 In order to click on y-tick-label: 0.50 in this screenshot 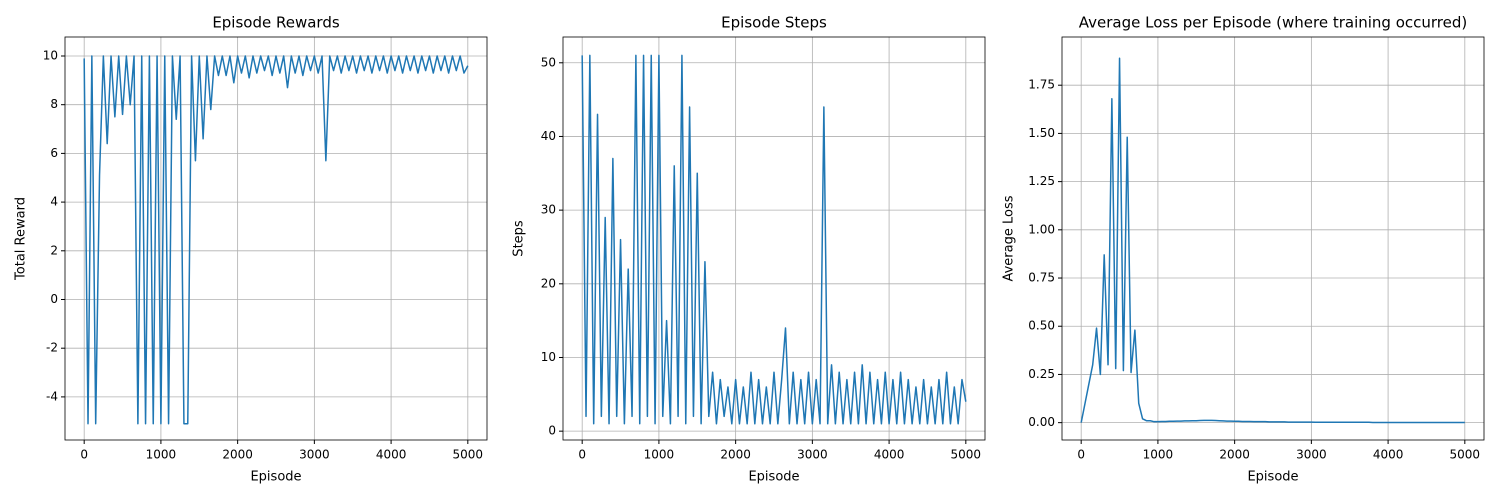, I will do `click(1041, 326)`.